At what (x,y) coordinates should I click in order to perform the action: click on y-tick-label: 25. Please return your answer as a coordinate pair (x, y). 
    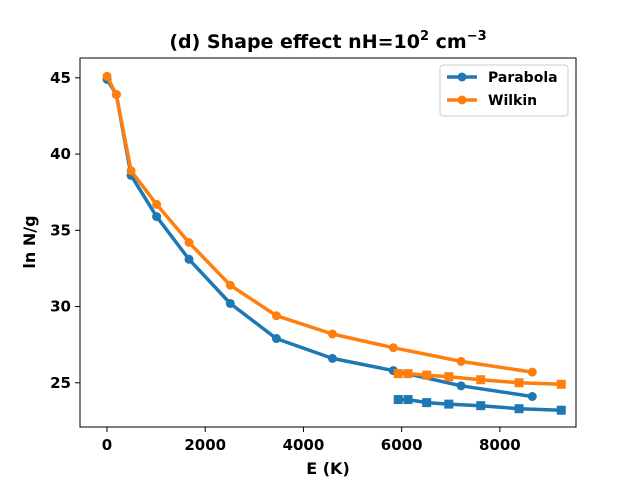
    Looking at the image, I should click on (60, 383).